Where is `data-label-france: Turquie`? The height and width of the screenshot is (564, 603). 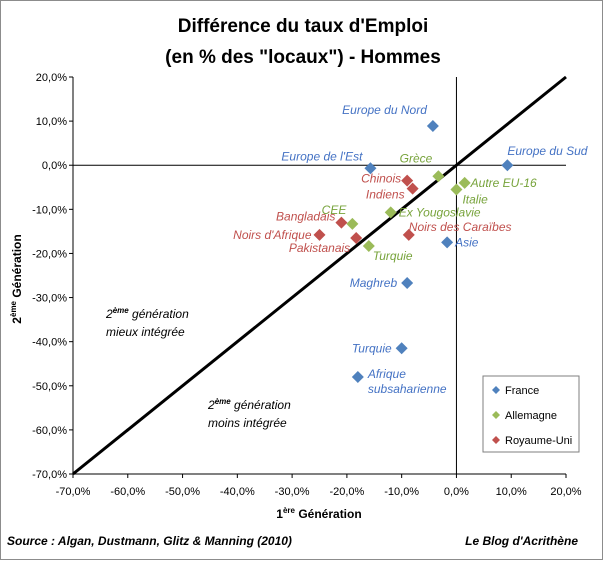
data-label-france: Turquie is located at coordinates (372, 348).